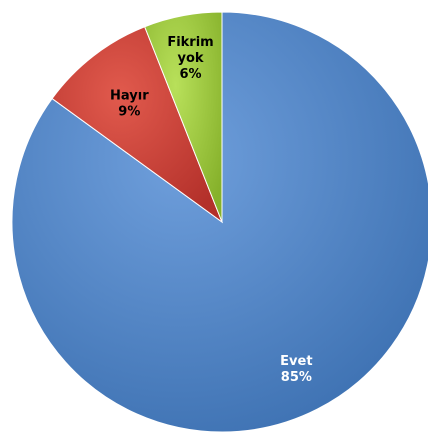  I want to click on pie-value-label: 85%, so click(296, 377).